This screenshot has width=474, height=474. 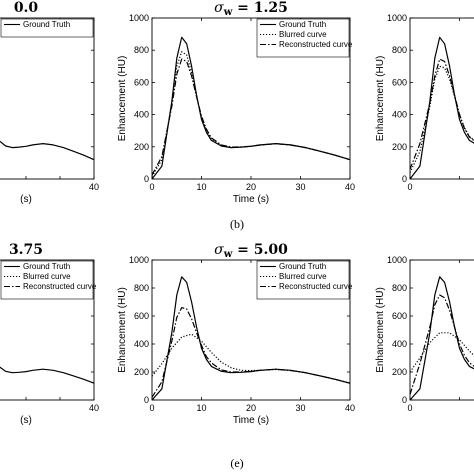 I want to click on chart-title: 3.75, so click(x=26, y=250).